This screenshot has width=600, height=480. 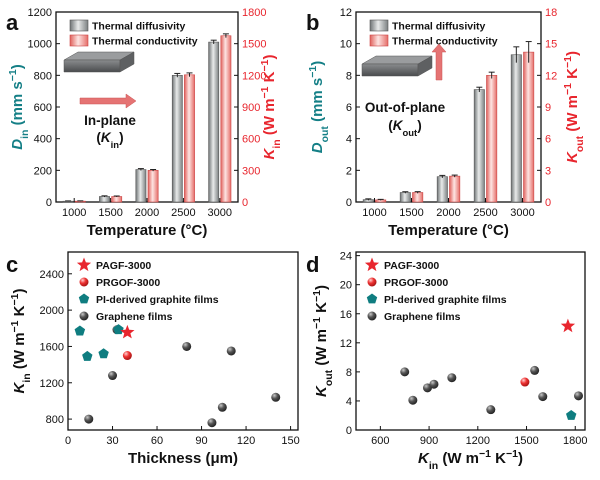 What do you see at coordinates (380, 441) in the screenshot?
I see `x-tick-label: 600` at bounding box center [380, 441].